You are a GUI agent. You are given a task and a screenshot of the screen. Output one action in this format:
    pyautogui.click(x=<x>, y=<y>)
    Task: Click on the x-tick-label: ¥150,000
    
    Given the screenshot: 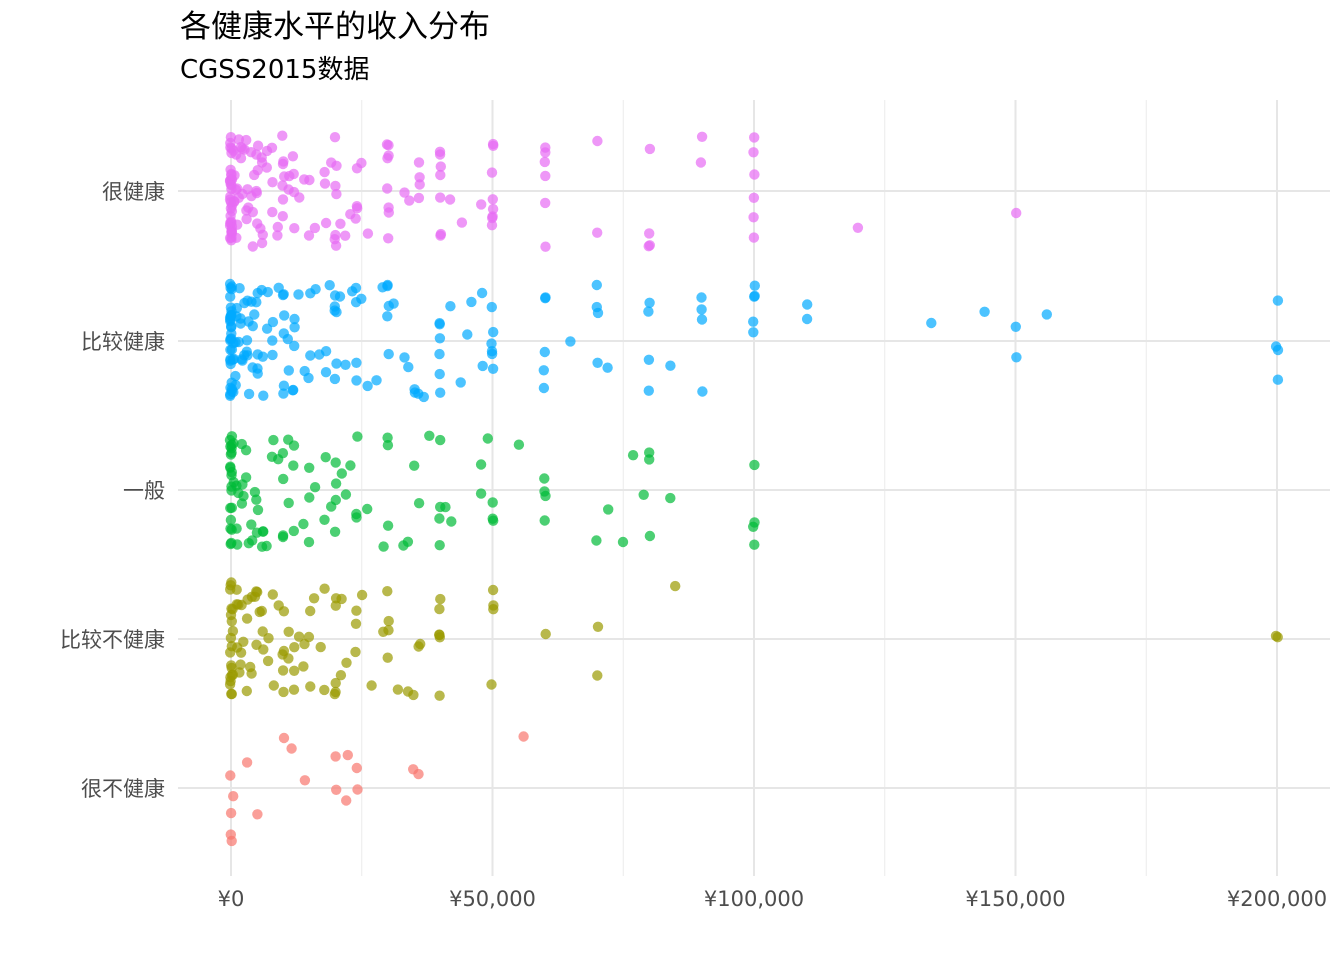 What is the action you would take?
    pyautogui.click(x=1015, y=899)
    